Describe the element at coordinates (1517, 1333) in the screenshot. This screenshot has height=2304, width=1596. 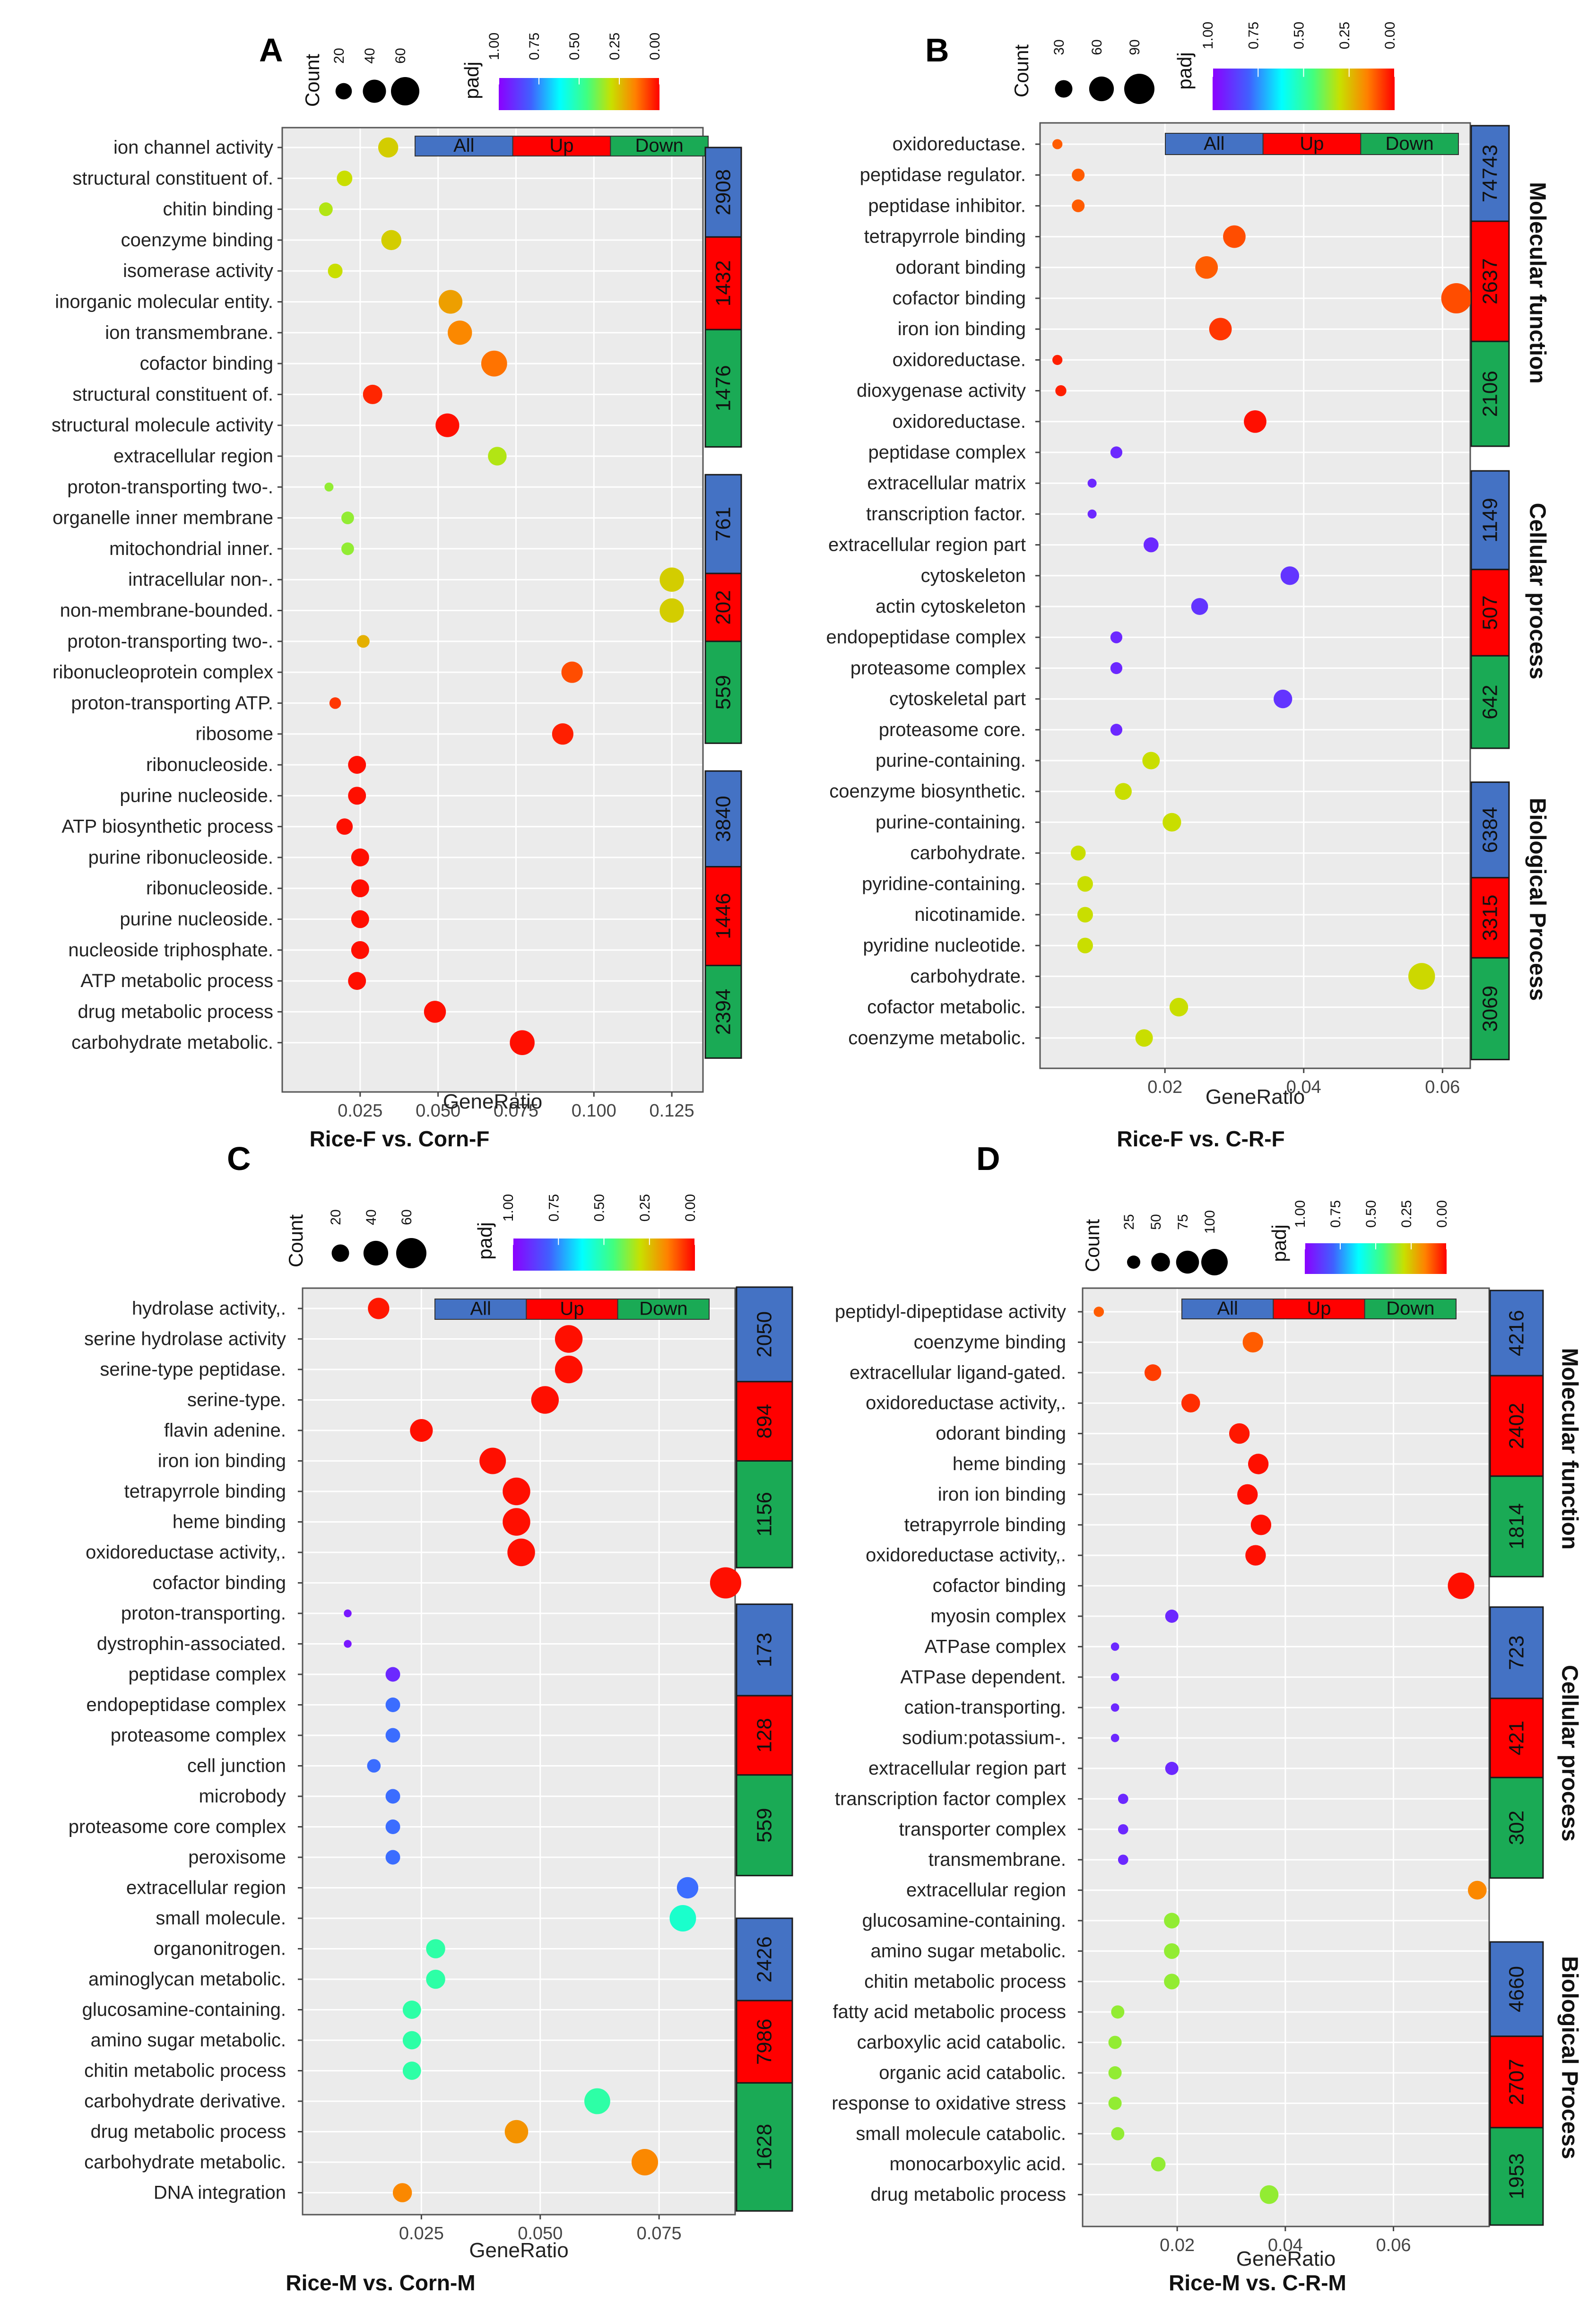
I see `count-box-value: 4216` at that location.